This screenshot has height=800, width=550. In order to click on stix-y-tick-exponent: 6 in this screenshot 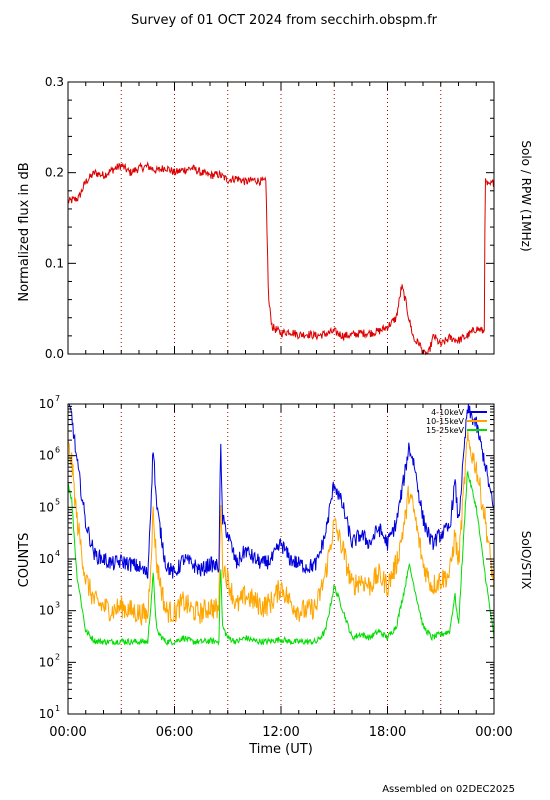, I will do `click(57, 450)`.